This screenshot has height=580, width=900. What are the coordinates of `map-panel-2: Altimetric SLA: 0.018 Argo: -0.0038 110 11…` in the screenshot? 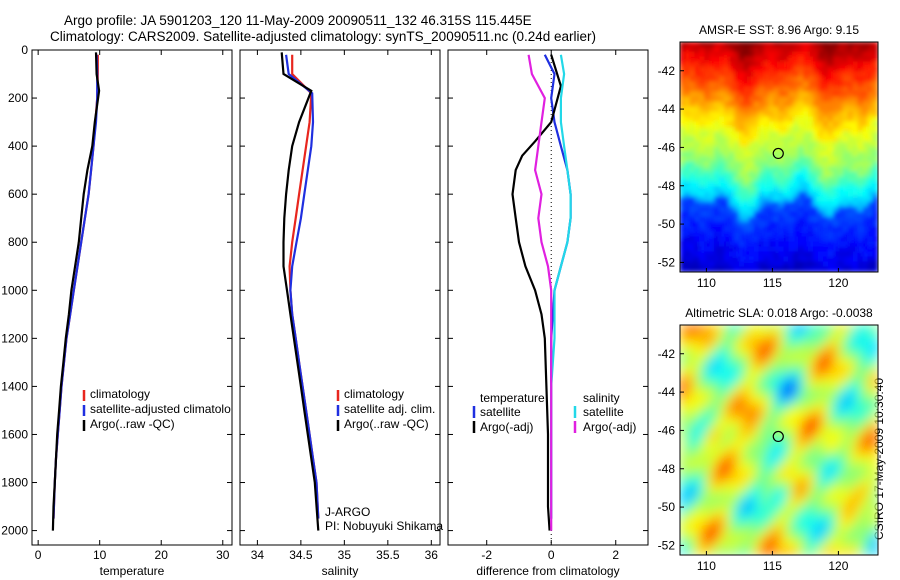 It's located at (768, 439).